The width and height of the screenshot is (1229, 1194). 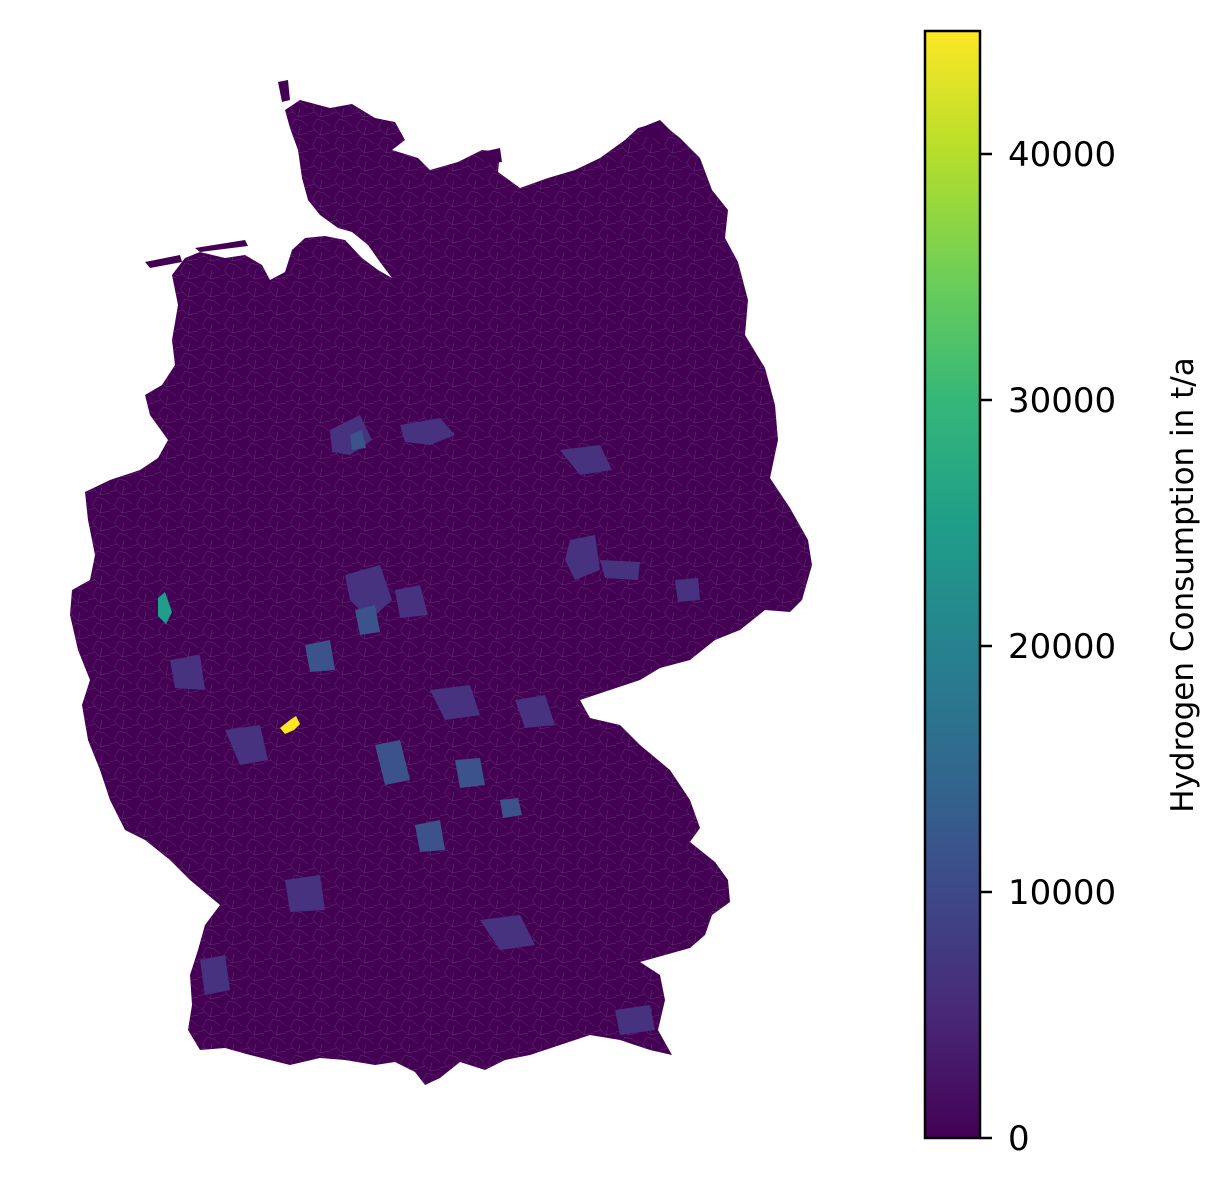 I want to click on colorbar-tick-label: 10000, so click(x=1062, y=893).